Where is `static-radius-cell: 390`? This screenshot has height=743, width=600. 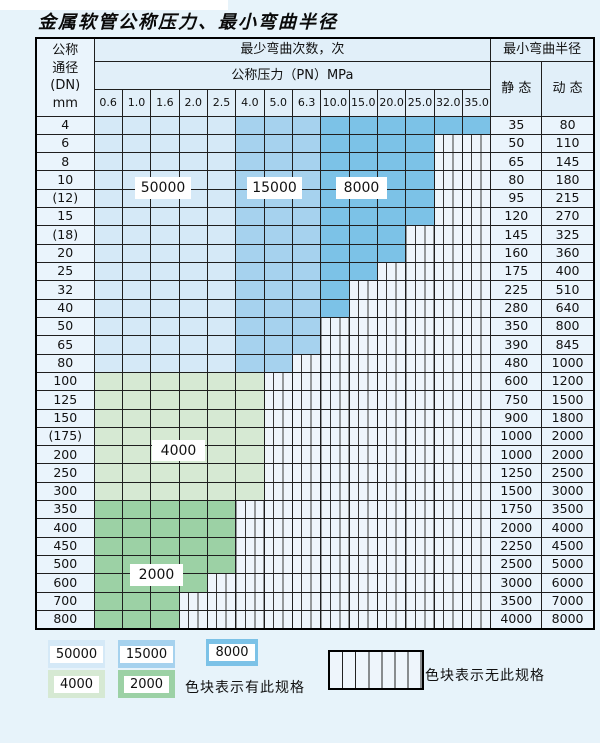 static-radius-cell: 390 is located at coordinates (516, 345).